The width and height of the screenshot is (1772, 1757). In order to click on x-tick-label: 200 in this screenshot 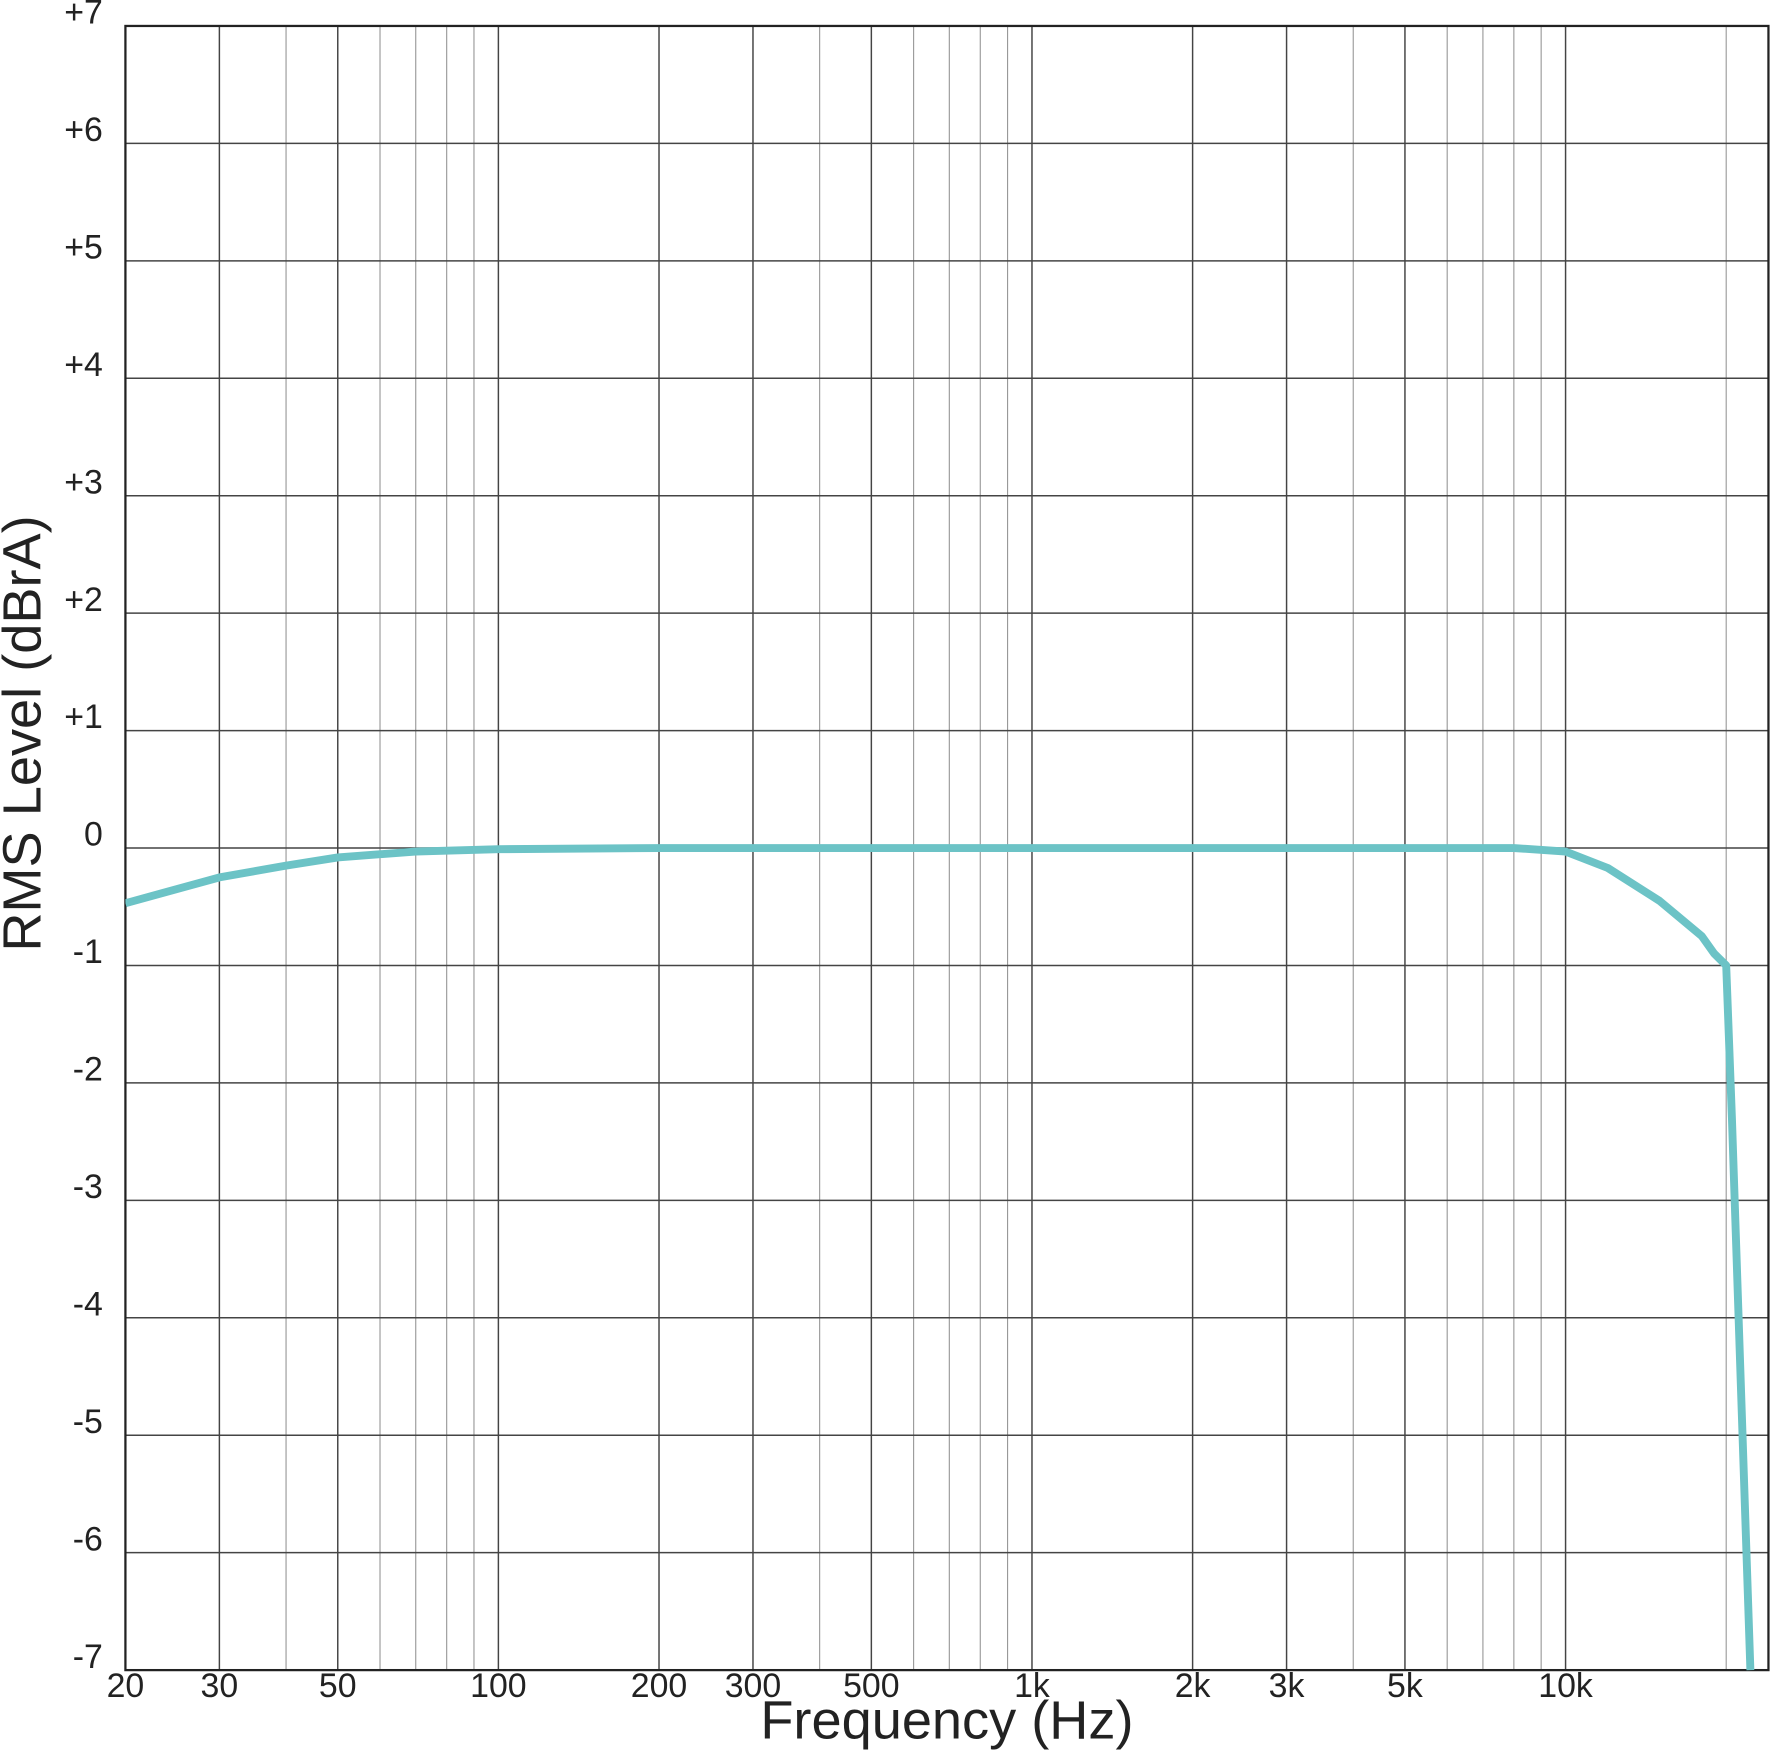, I will do `click(659, 1686)`.